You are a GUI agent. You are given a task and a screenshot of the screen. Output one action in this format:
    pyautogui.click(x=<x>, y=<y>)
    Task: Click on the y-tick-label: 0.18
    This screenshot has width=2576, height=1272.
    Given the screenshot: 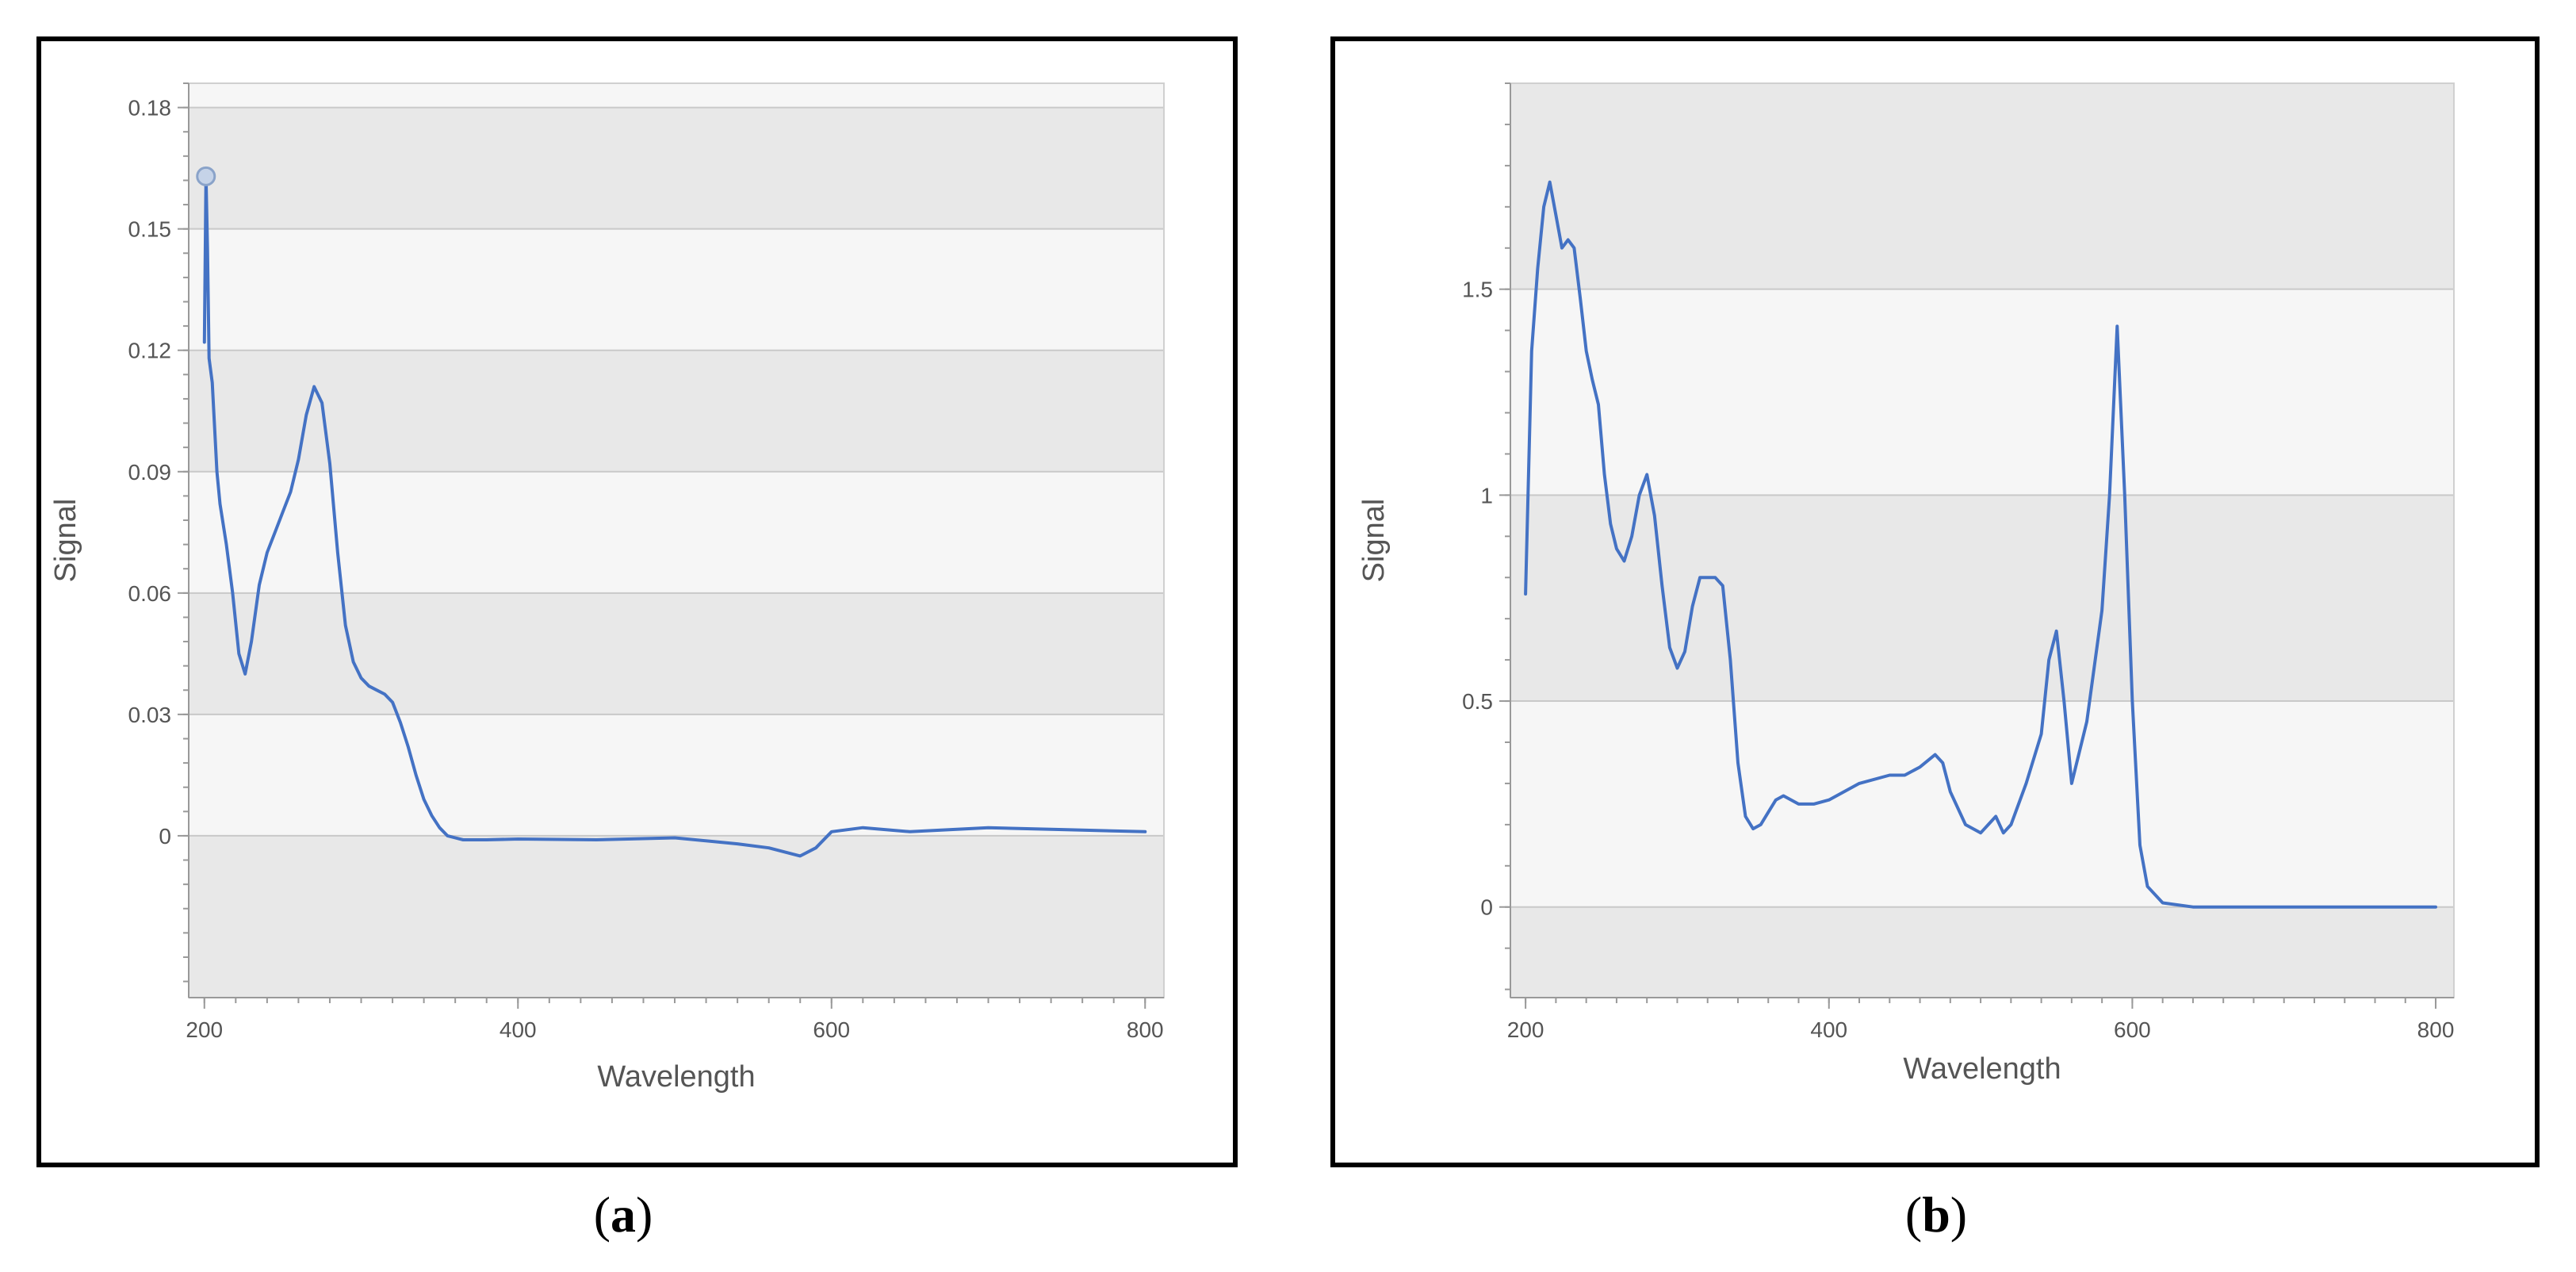 What is the action you would take?
    pyautogui.click(x=150, y=108)
    